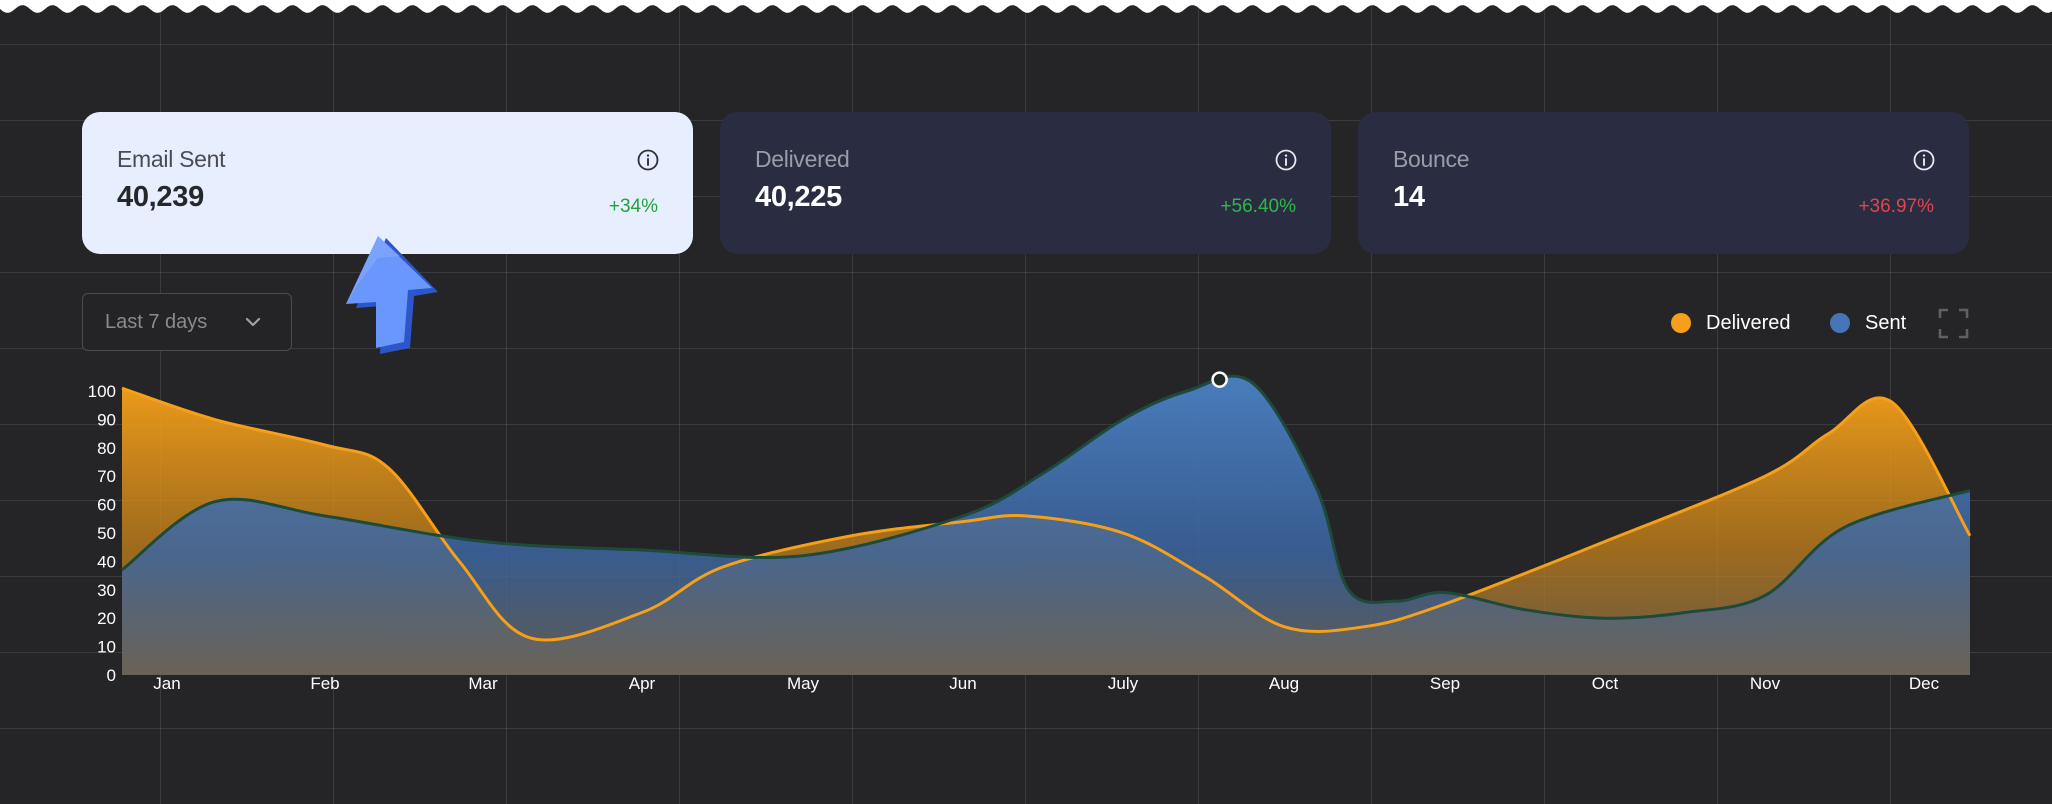 The image size is (2052, 804). I want to click on x-tick-label: July, so click(1123, 683).